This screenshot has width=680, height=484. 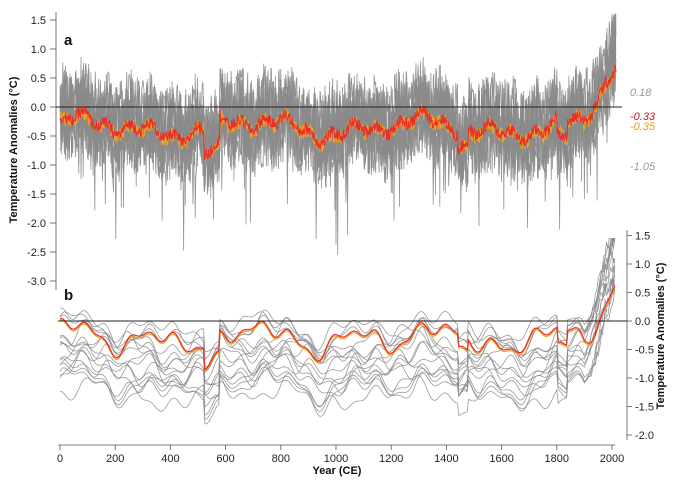 What do you see at coordinates (643, 117) in the screenshot?
I see `panel-a-annotation: -0.33` at bounding box center [643, 117].